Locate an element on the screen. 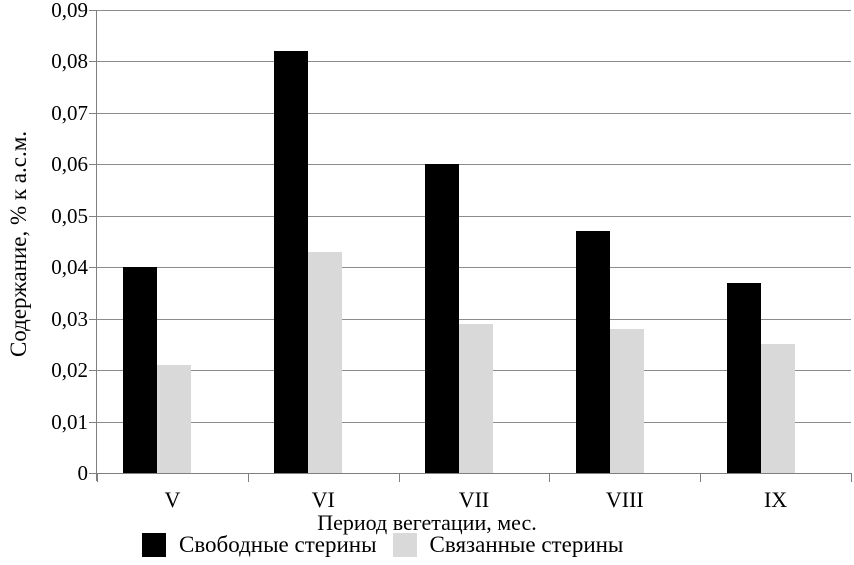 The image size is (854, 565). bar-series-1-cat-viii is located at coordinates (626, 400).